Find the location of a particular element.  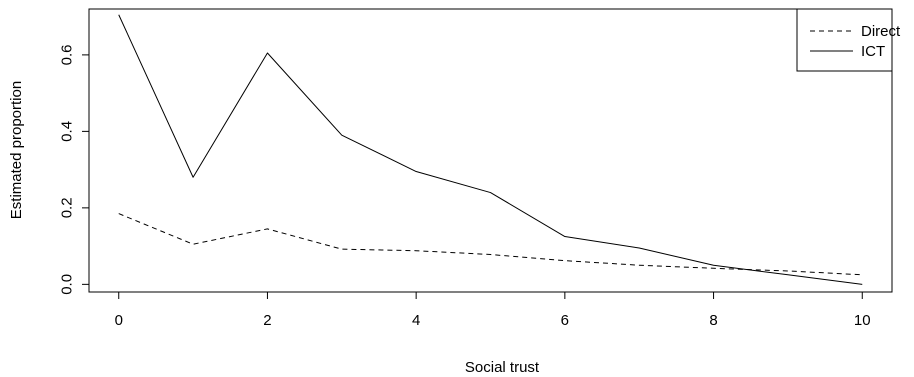

series-line-direct is located at coordinates (490, 244).